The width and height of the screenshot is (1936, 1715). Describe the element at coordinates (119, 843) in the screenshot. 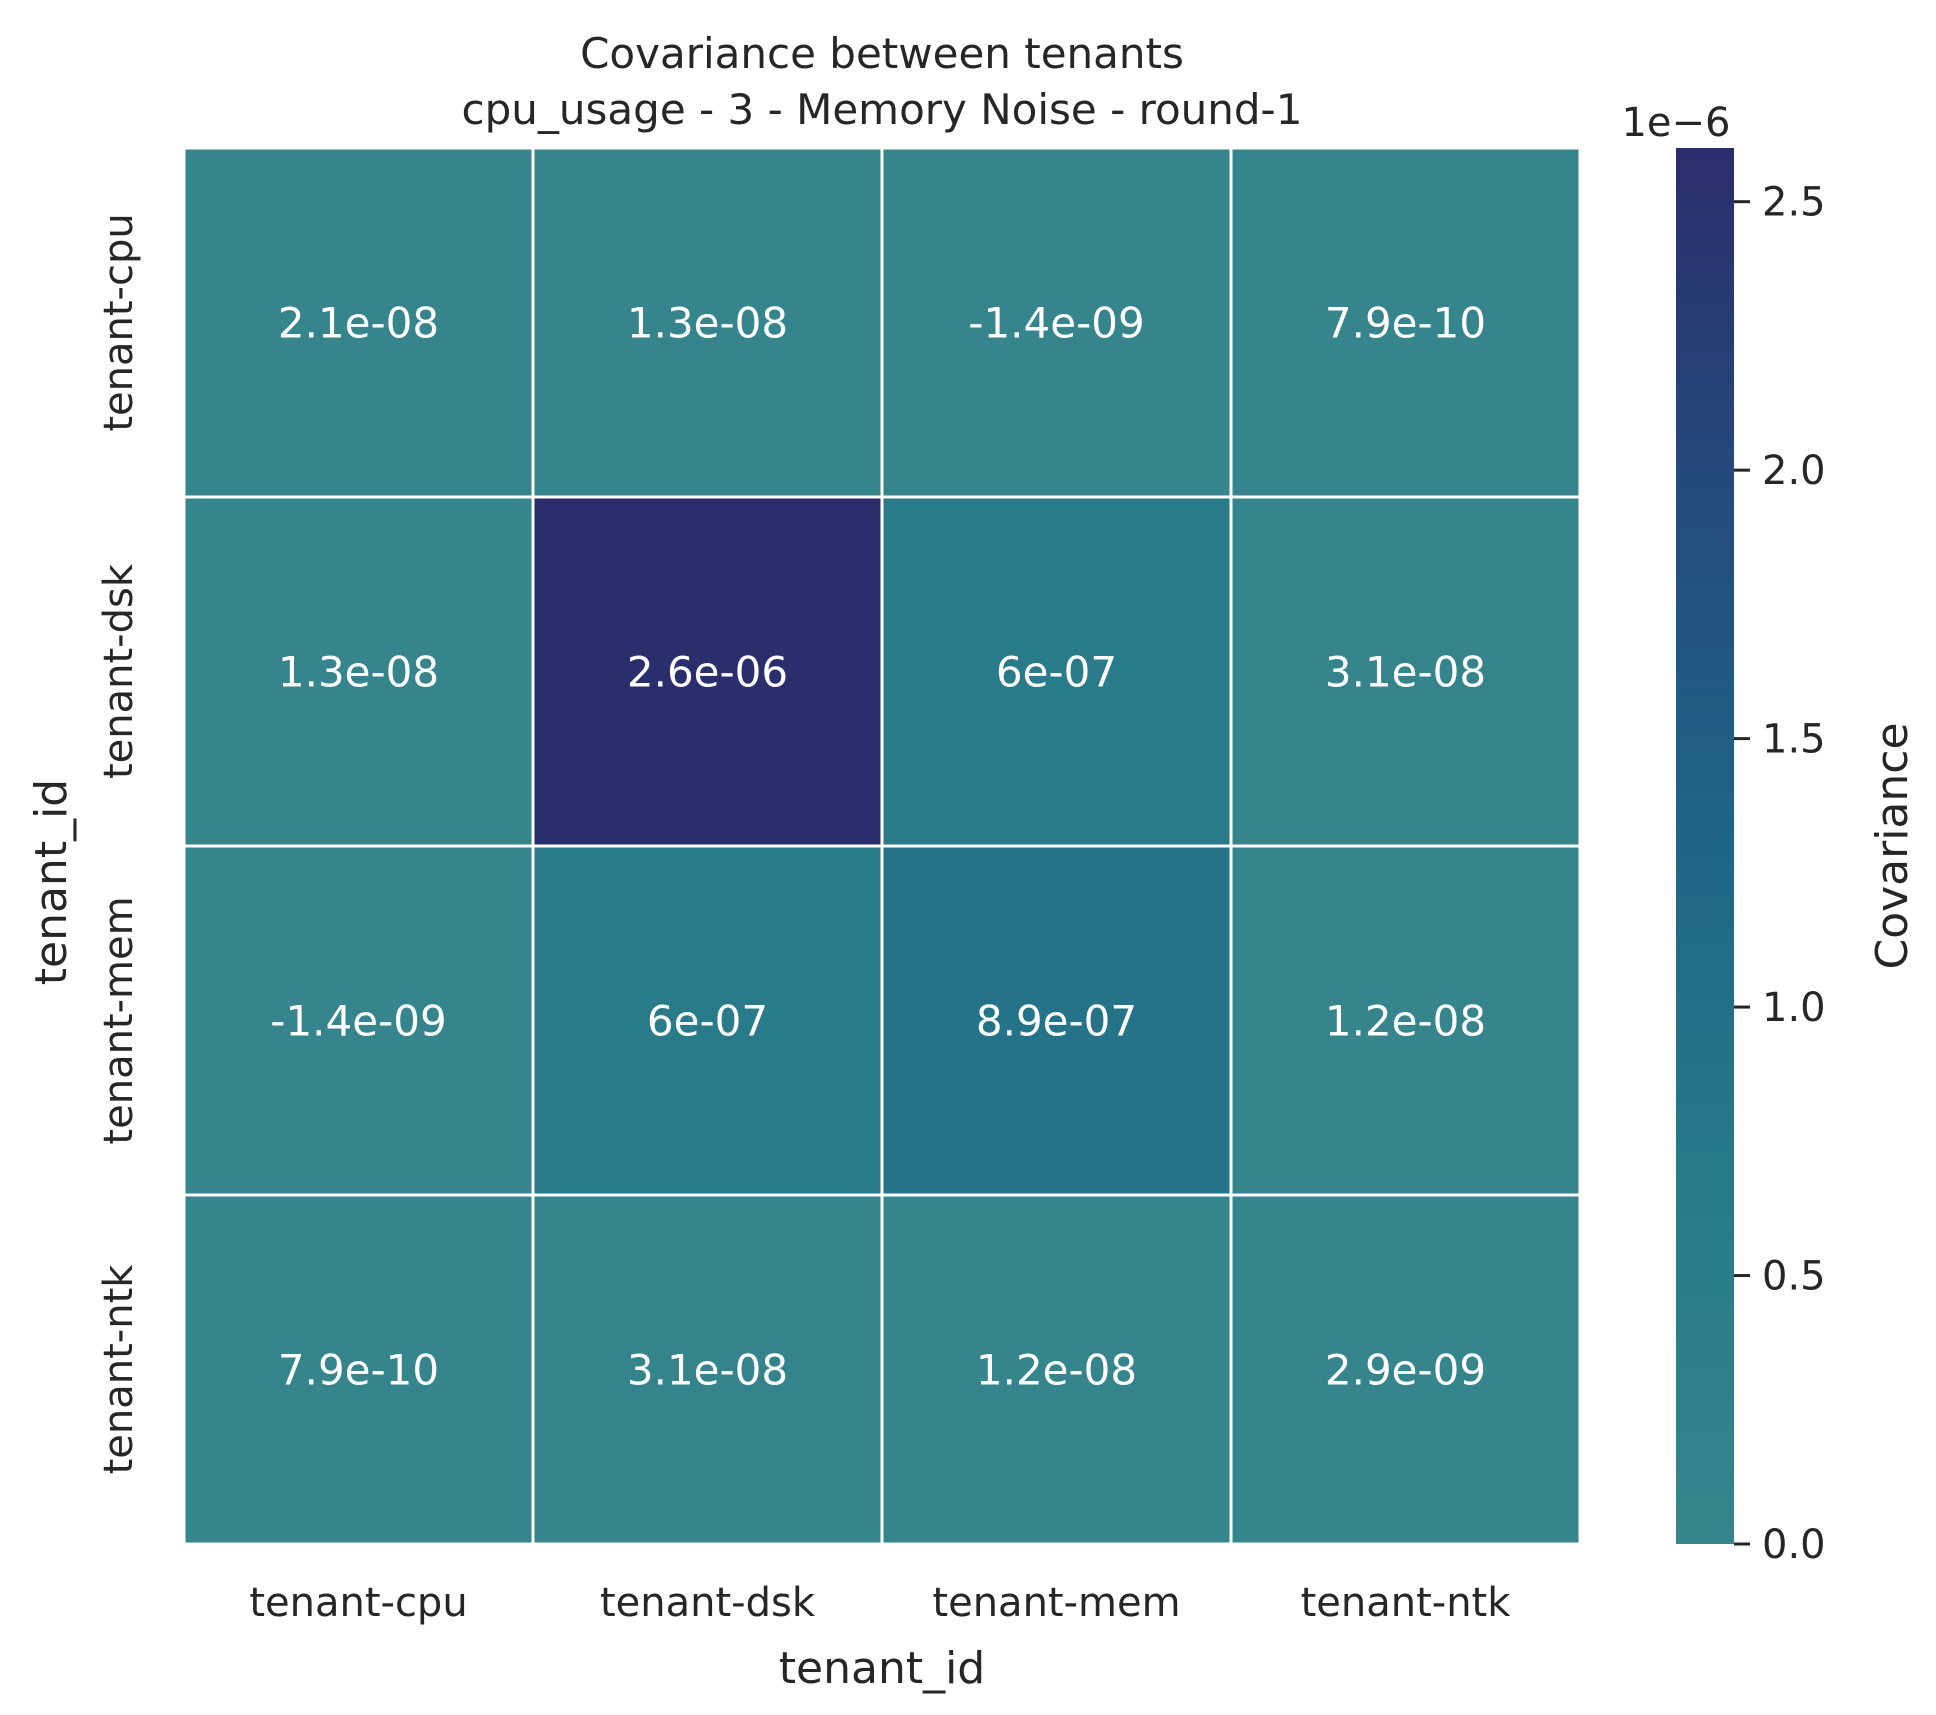

I see `y-axis-ticks: tenant-cpu tenant-dsk tenant-mem tenant-ntk` at that location.